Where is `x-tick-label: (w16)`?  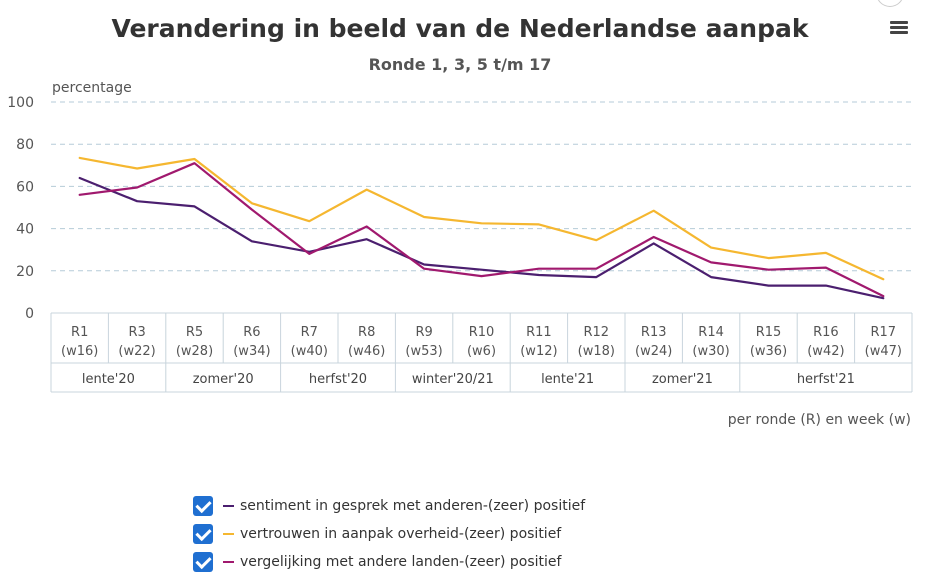
x-tick-label: (w16) is located at coordinates (79, 351).